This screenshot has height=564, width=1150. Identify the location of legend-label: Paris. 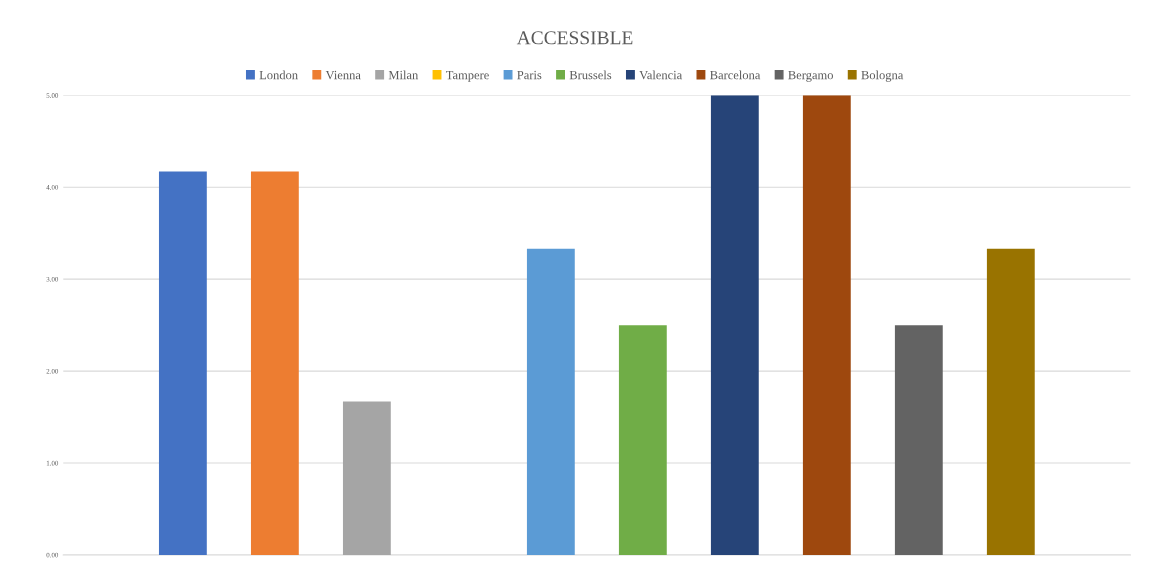
(529, 75).